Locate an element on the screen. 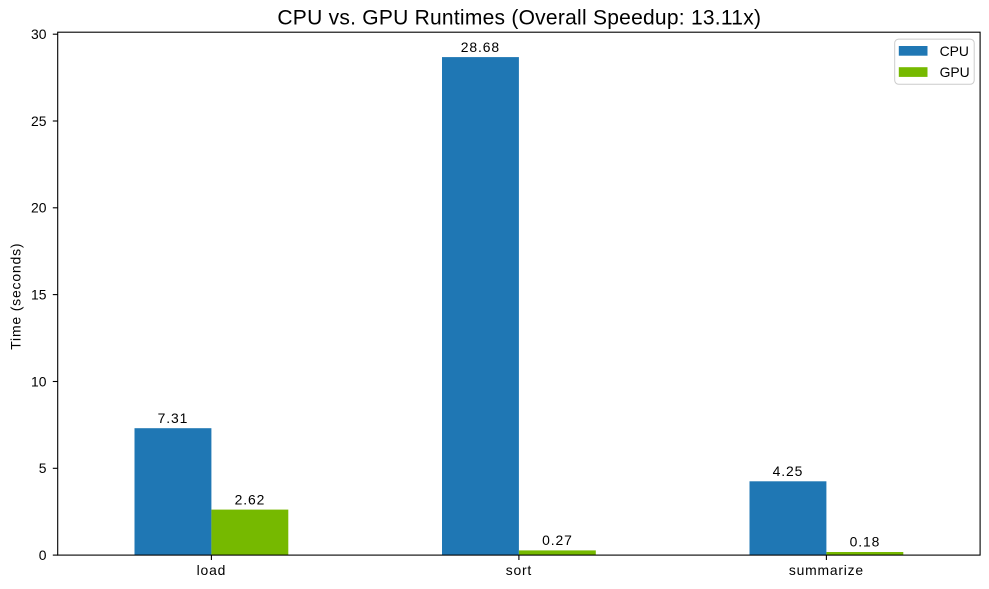 This screenshot has width=989, height=589. svg-text: 2.62 is located at coordinates (250, 499).